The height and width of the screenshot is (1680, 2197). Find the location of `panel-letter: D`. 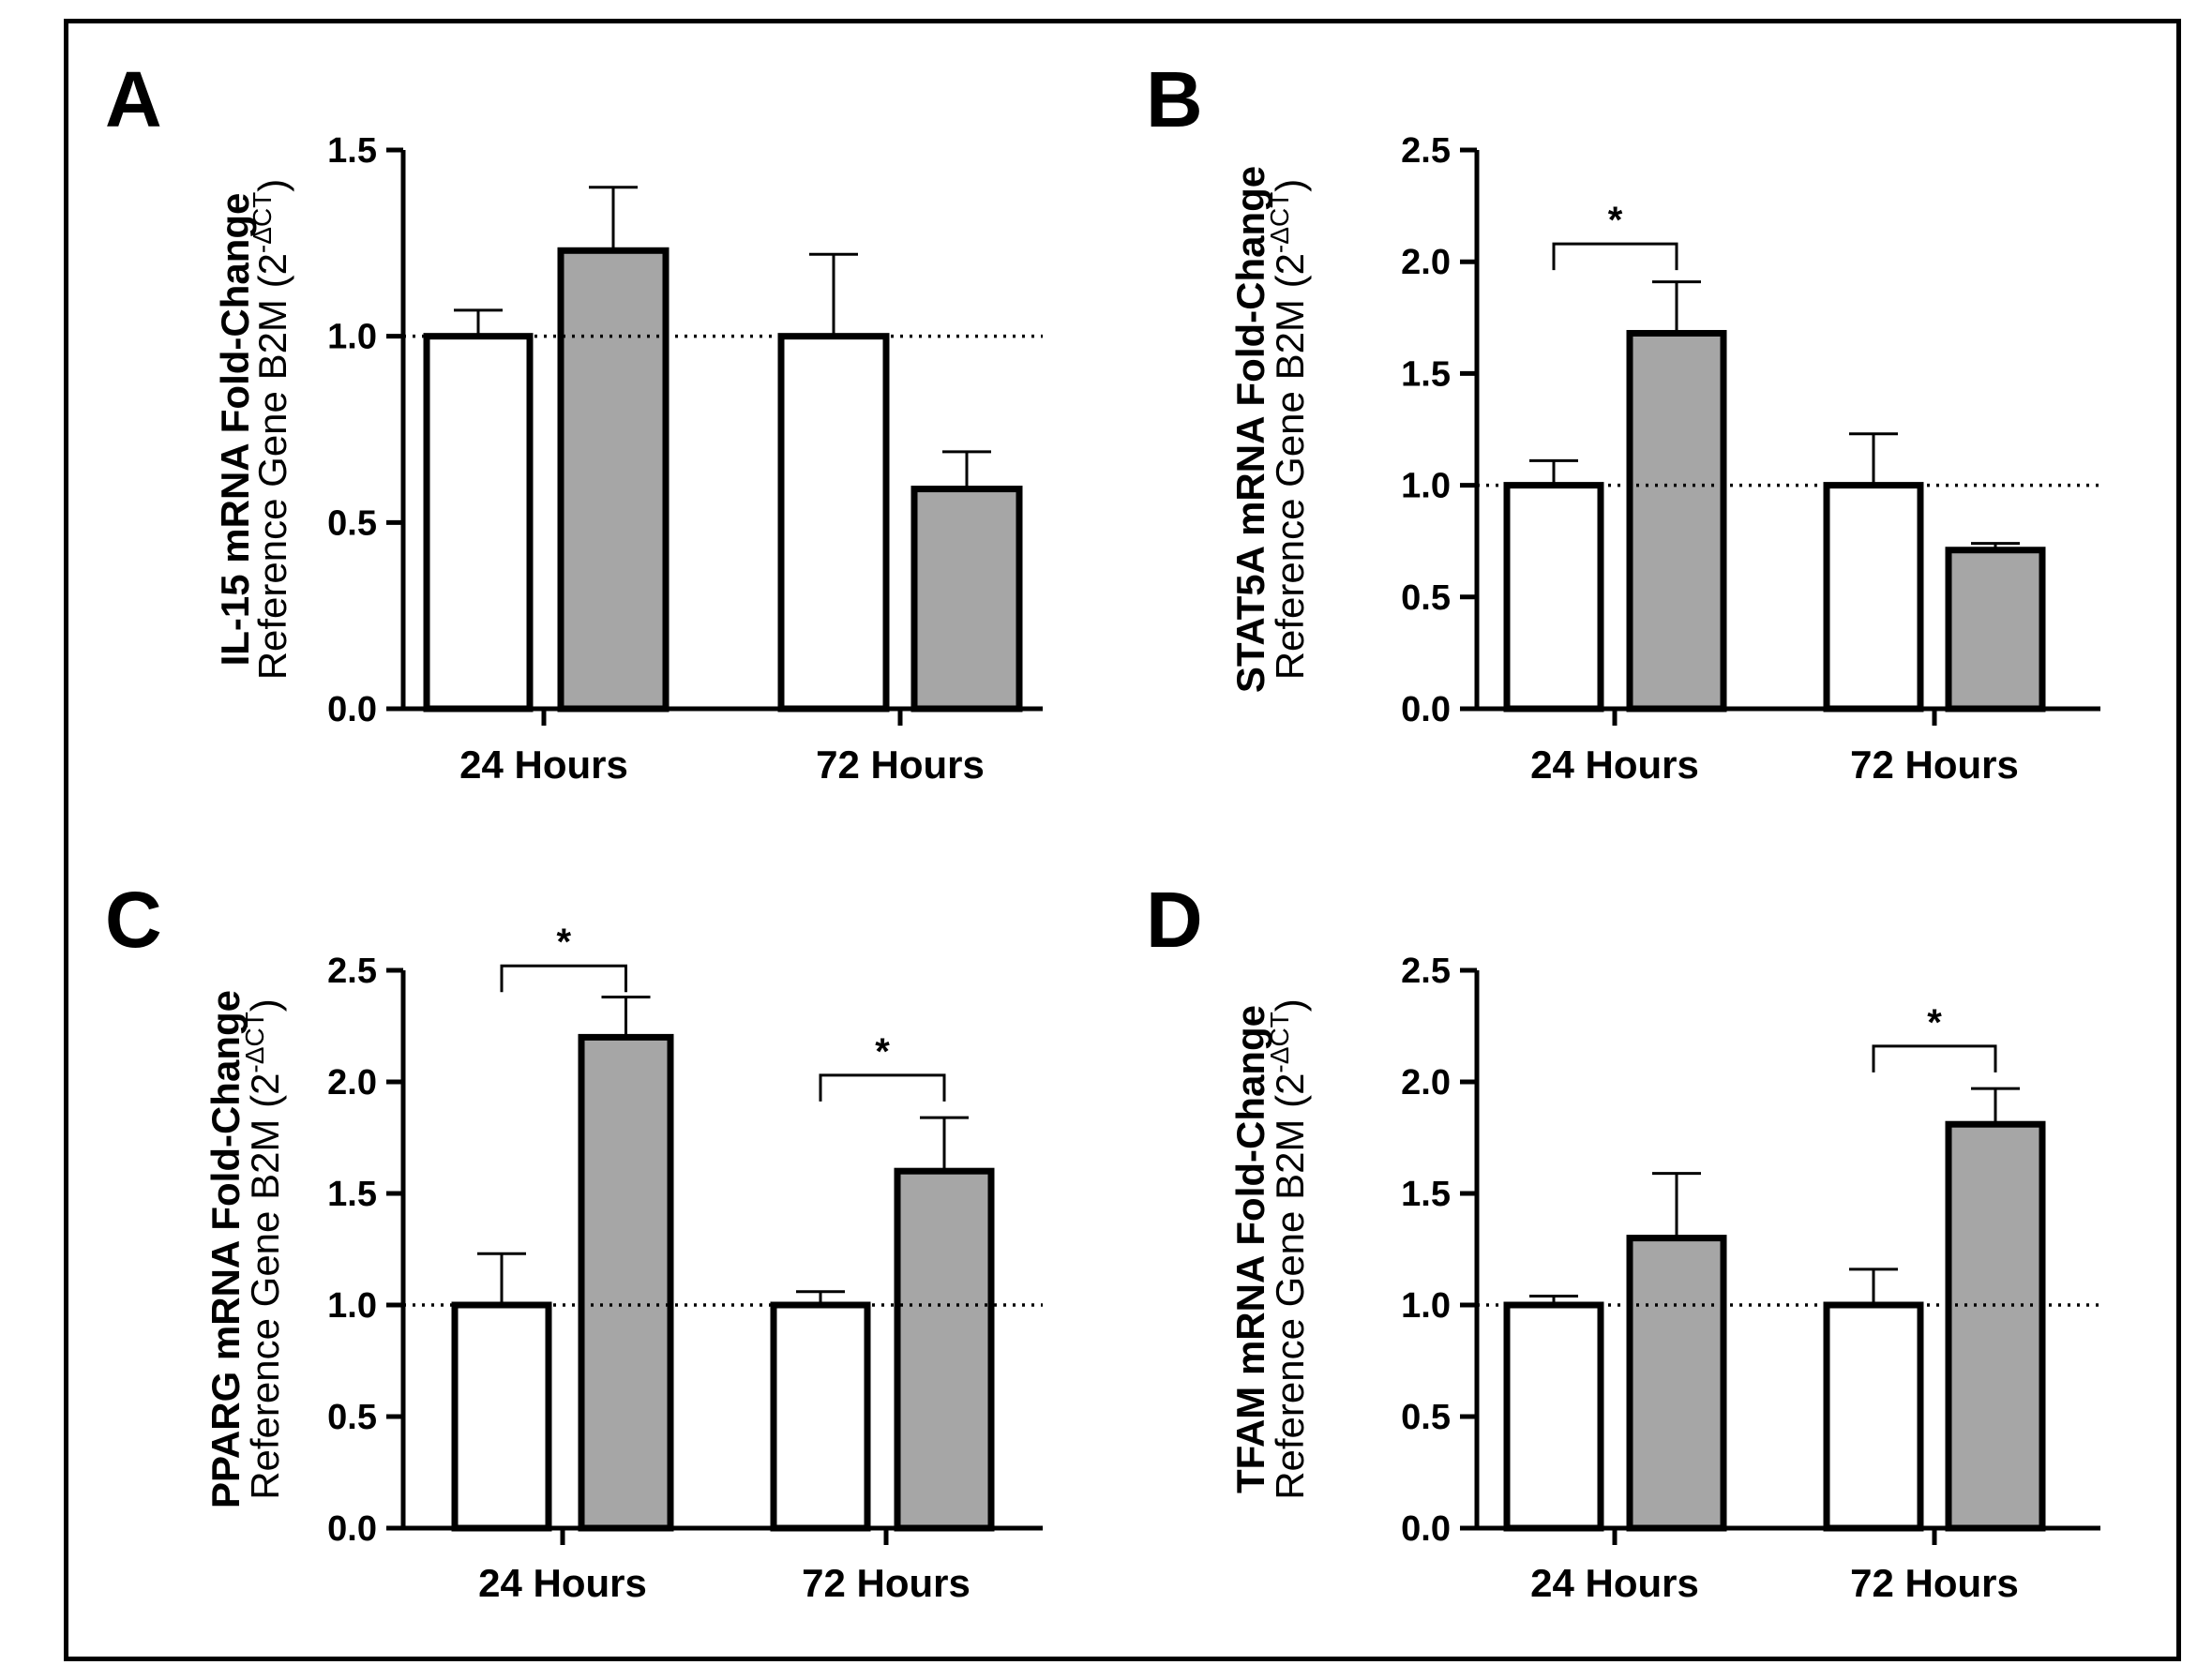

panel-letter: D is located at coordinates (1174, 920).